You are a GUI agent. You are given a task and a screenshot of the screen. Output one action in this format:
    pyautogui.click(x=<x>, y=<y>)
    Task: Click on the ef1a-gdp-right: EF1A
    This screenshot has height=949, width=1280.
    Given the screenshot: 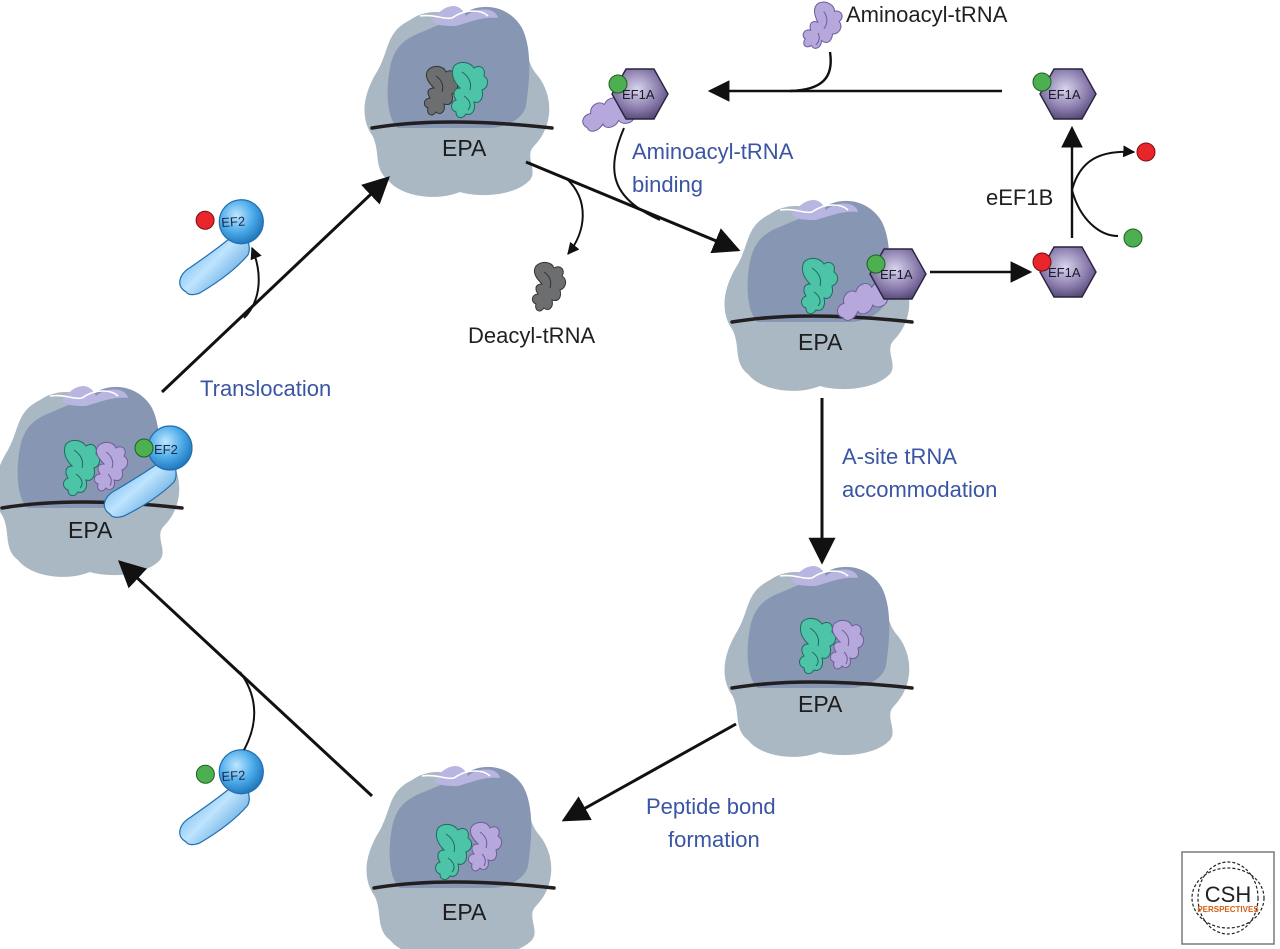 What is the action you would take?
    pyautogui.click(x=1064, y=272)
    